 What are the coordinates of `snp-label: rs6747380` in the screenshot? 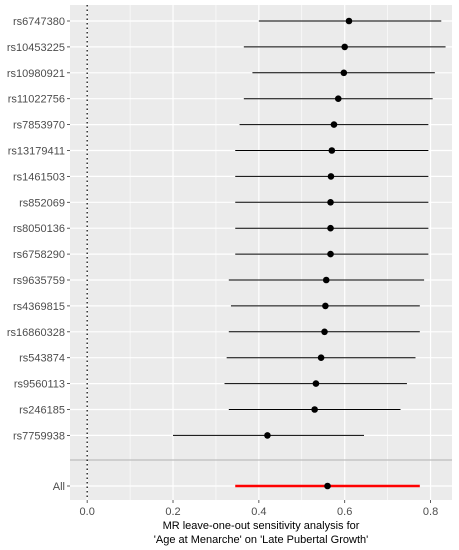 It's located at (39, 22).